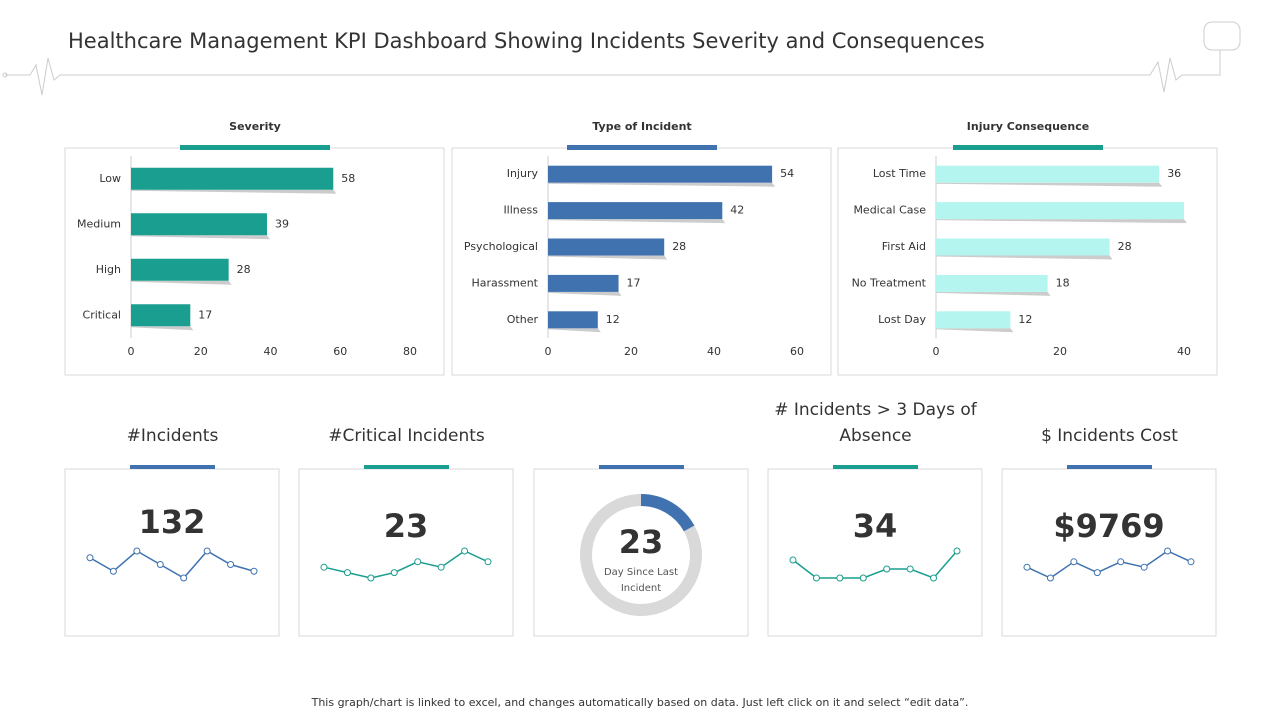 Image resolution: width=1280 pixels, height=720 pixels. I want to click on value-label: 58, so click(348, 178).